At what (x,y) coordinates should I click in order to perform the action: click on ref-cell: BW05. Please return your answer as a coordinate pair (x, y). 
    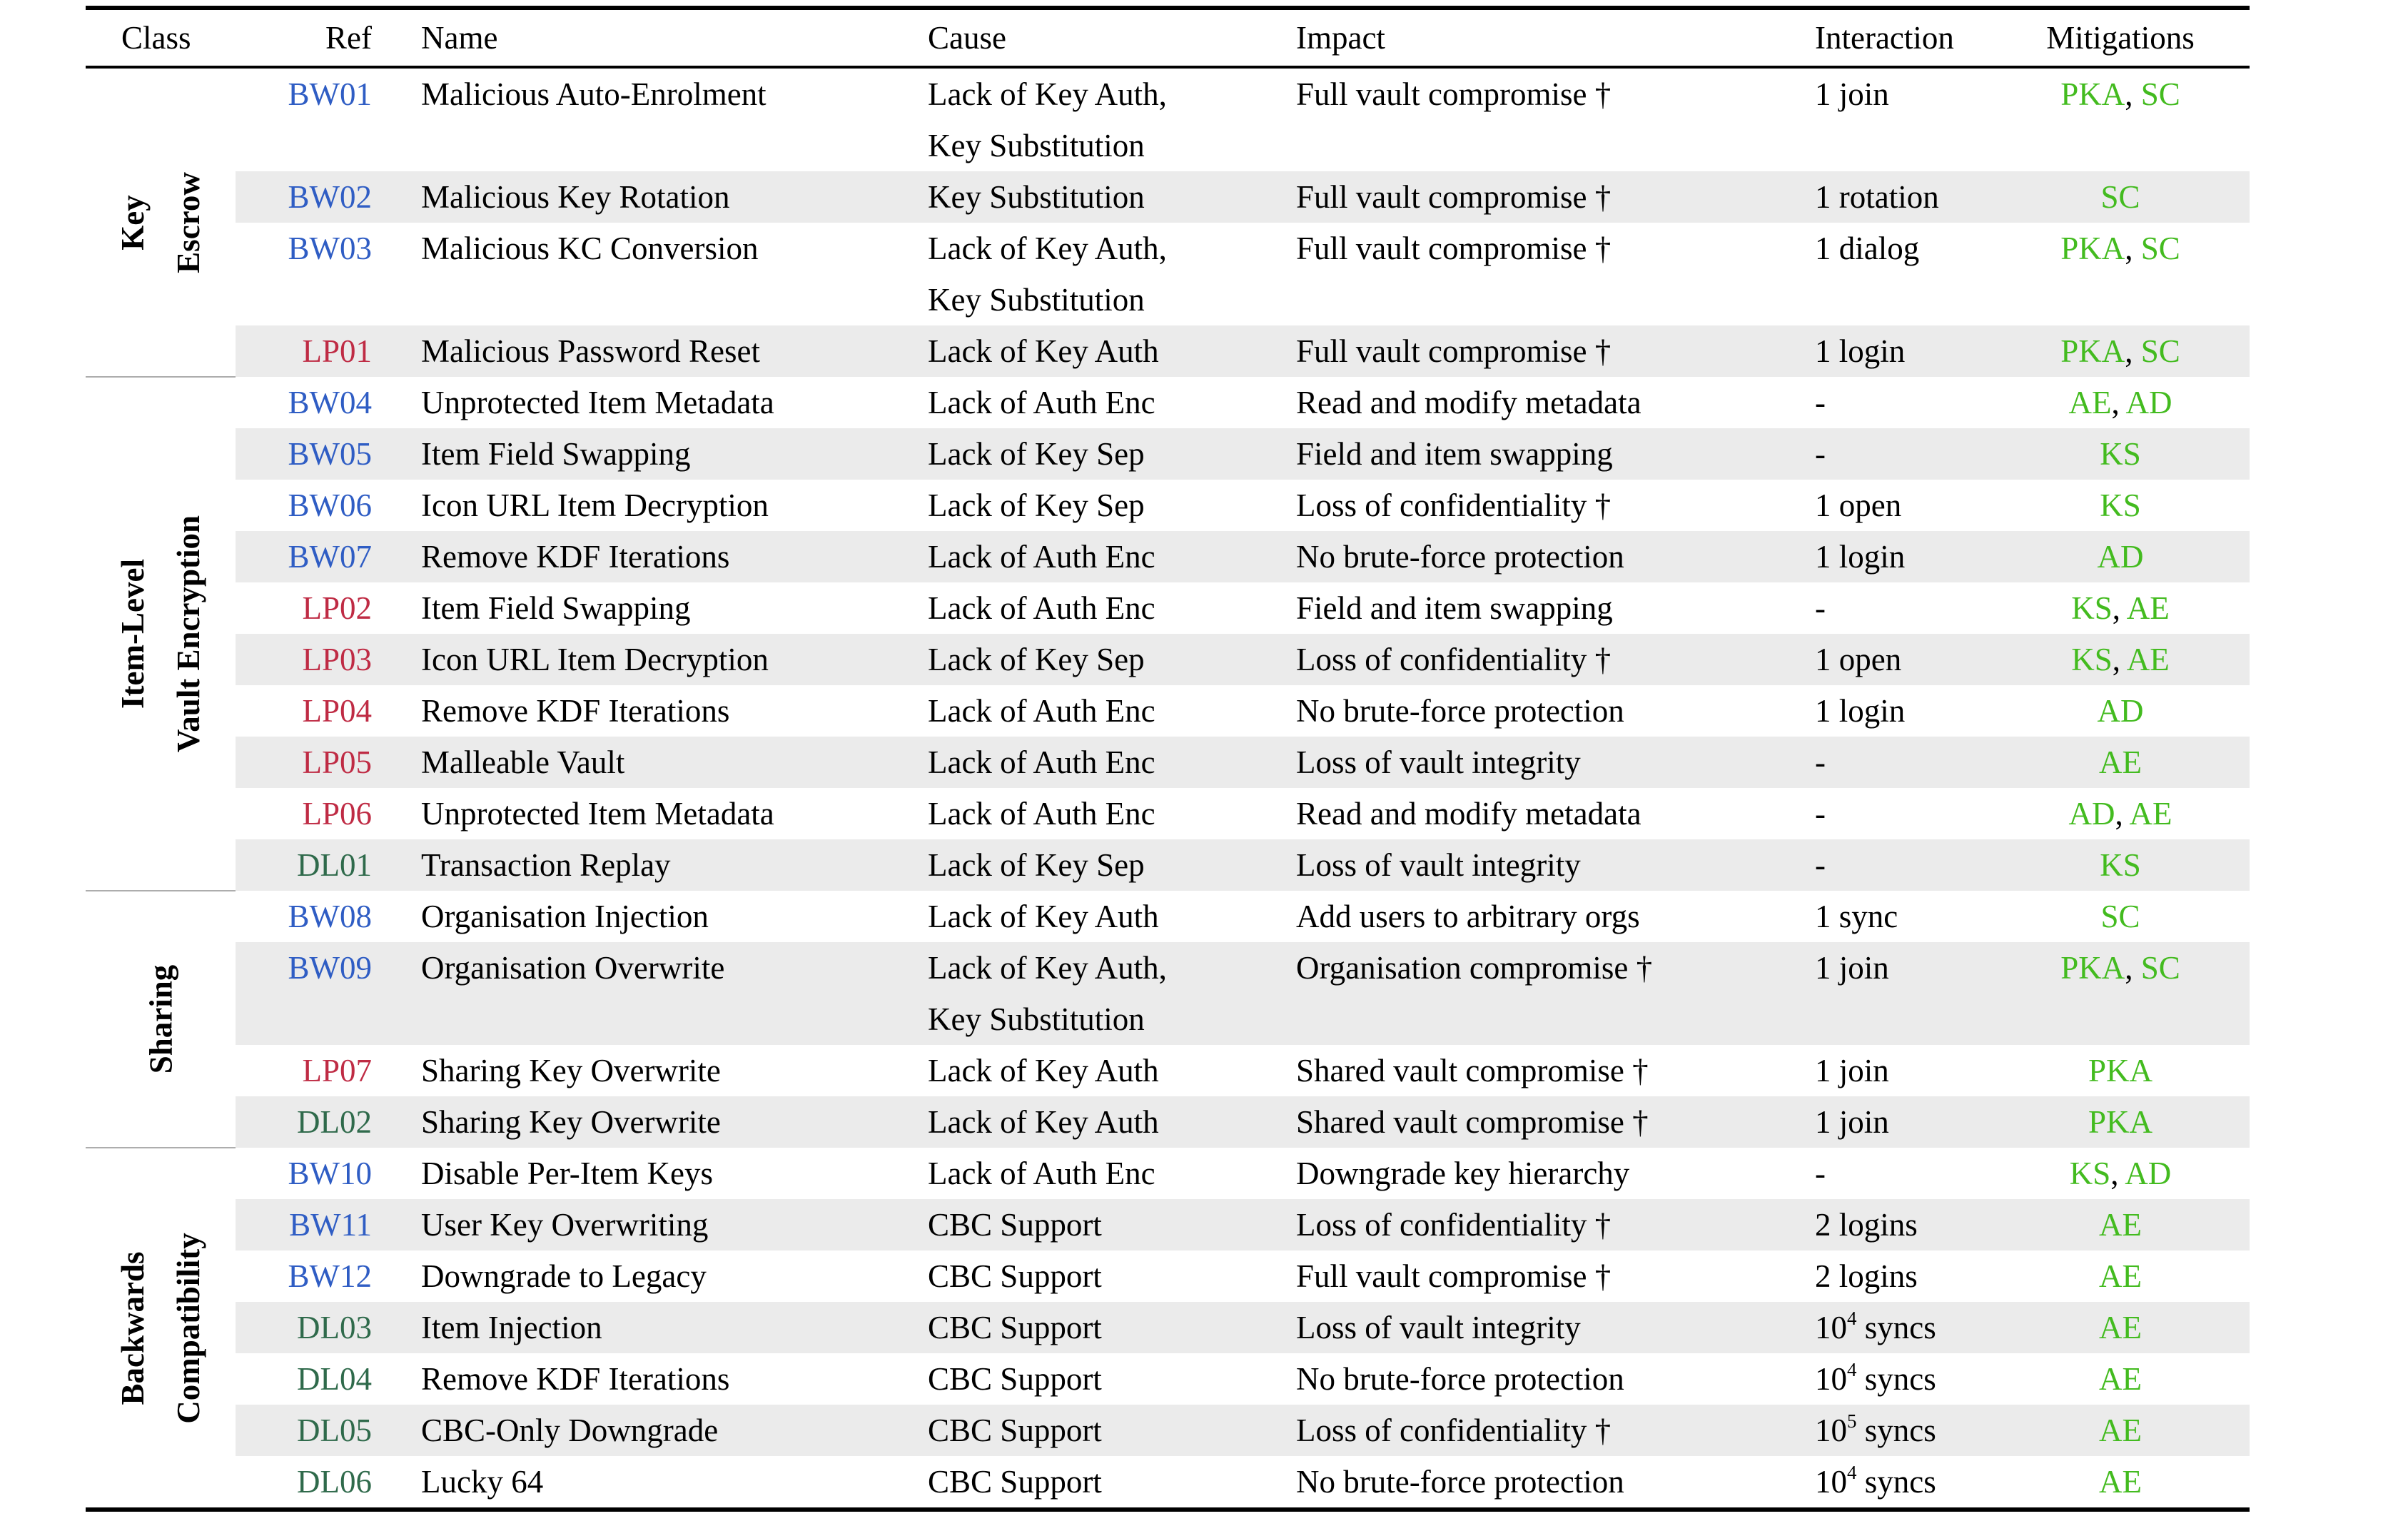
    Looking at the image, I should click on (312, 454).